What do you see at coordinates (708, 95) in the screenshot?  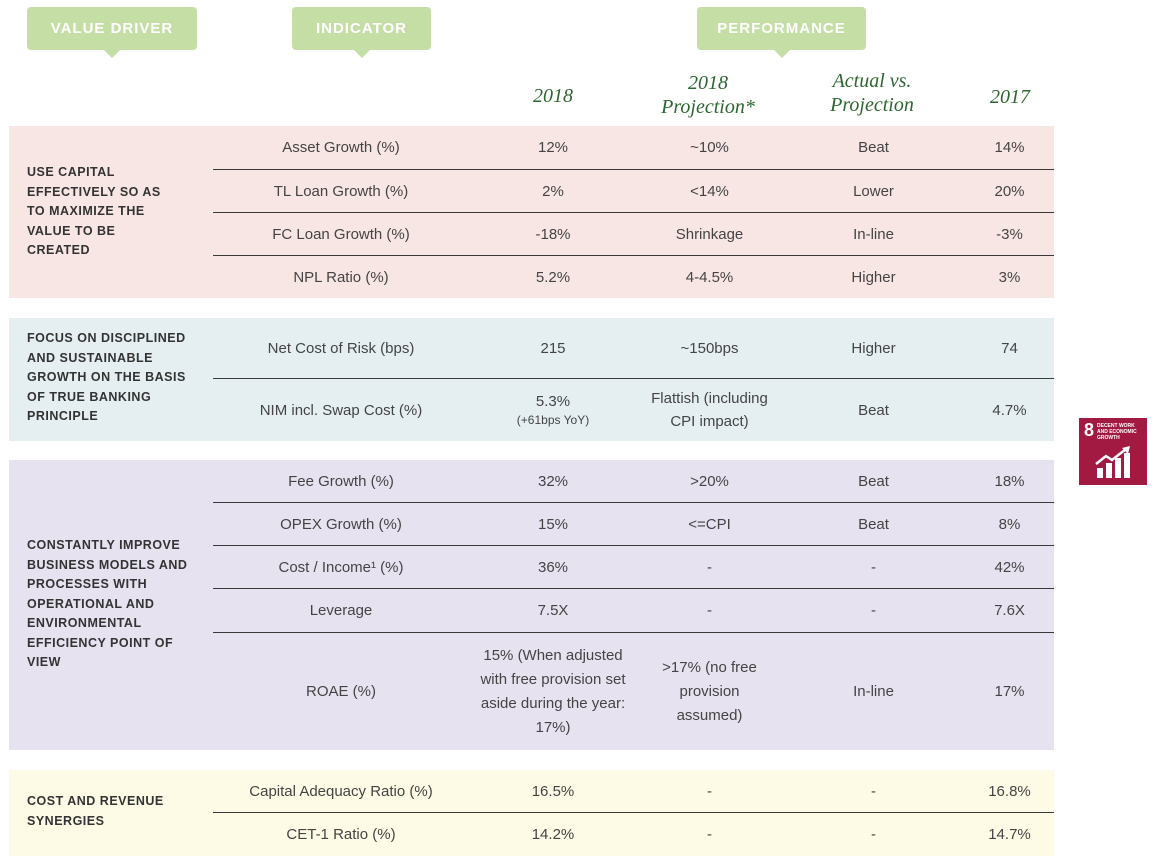 I see `col-projection-header: 2018 Projection*` at bounding box center [708, 95].